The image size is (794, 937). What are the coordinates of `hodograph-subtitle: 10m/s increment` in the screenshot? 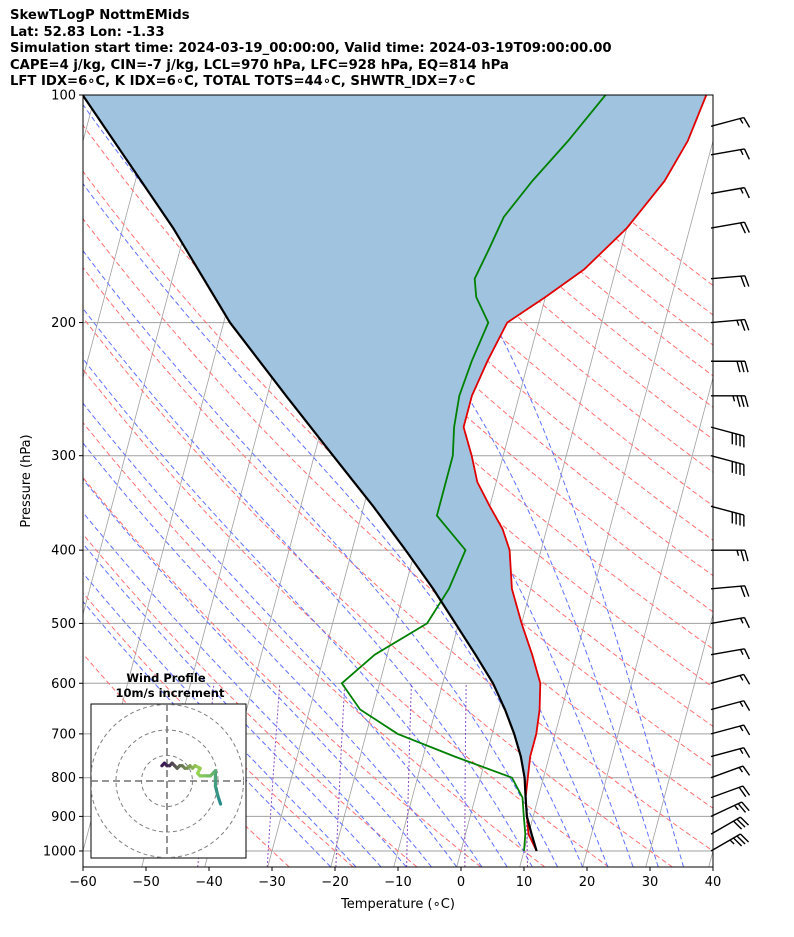 It's located at (170, 693).